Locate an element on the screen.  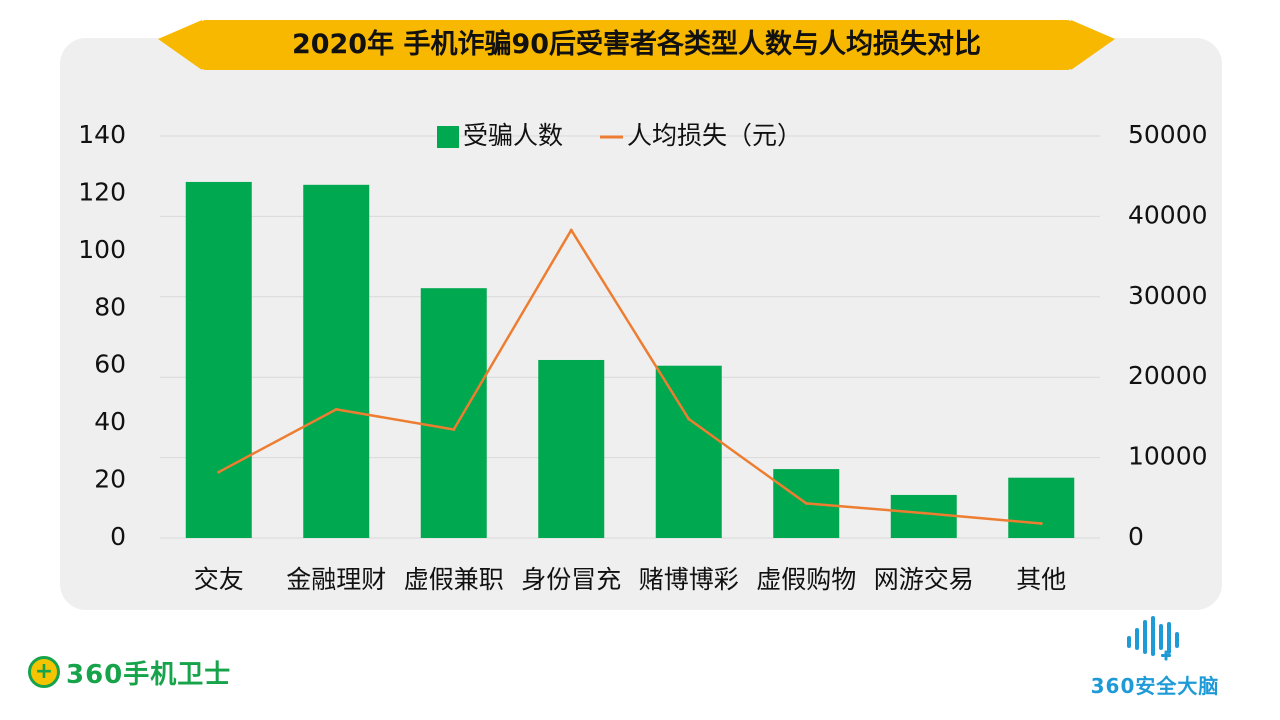
title-ribbon: 2020年 手机诈骗90后受害者各类型人数与人均损失对比 is located at coordinates (636, 45).